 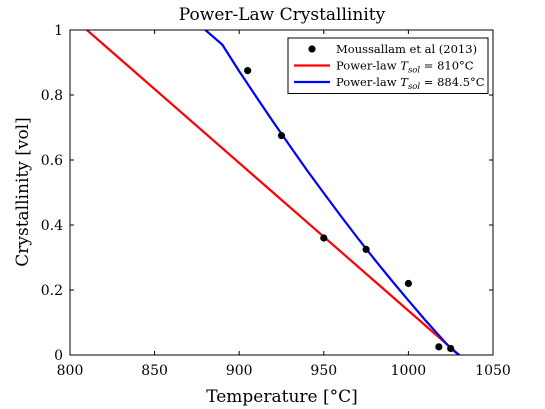 I want to click on y-tick-label: 0.2, so click(x=52, y=291).